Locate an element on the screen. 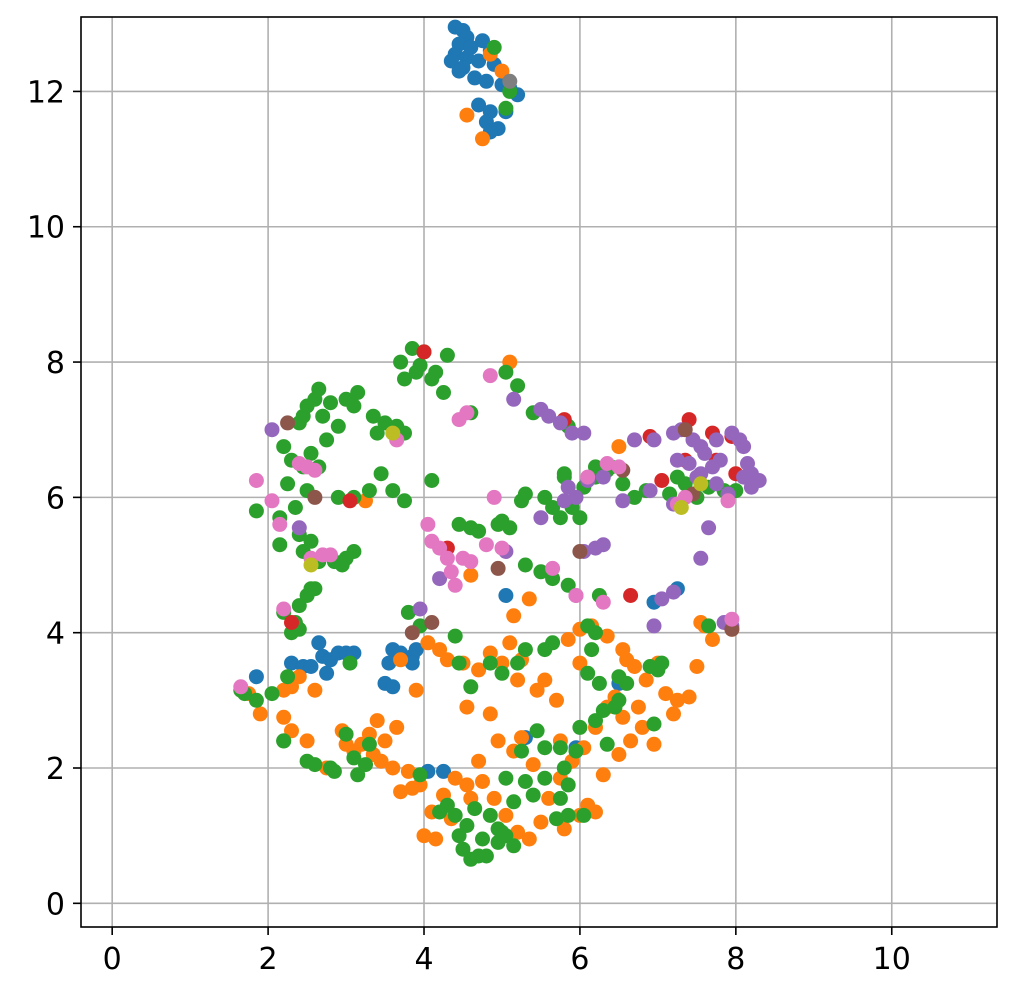 The height and width of the screenshot is (996, 1014). y-tick-label: 2 is located at coordinates (55, 769).